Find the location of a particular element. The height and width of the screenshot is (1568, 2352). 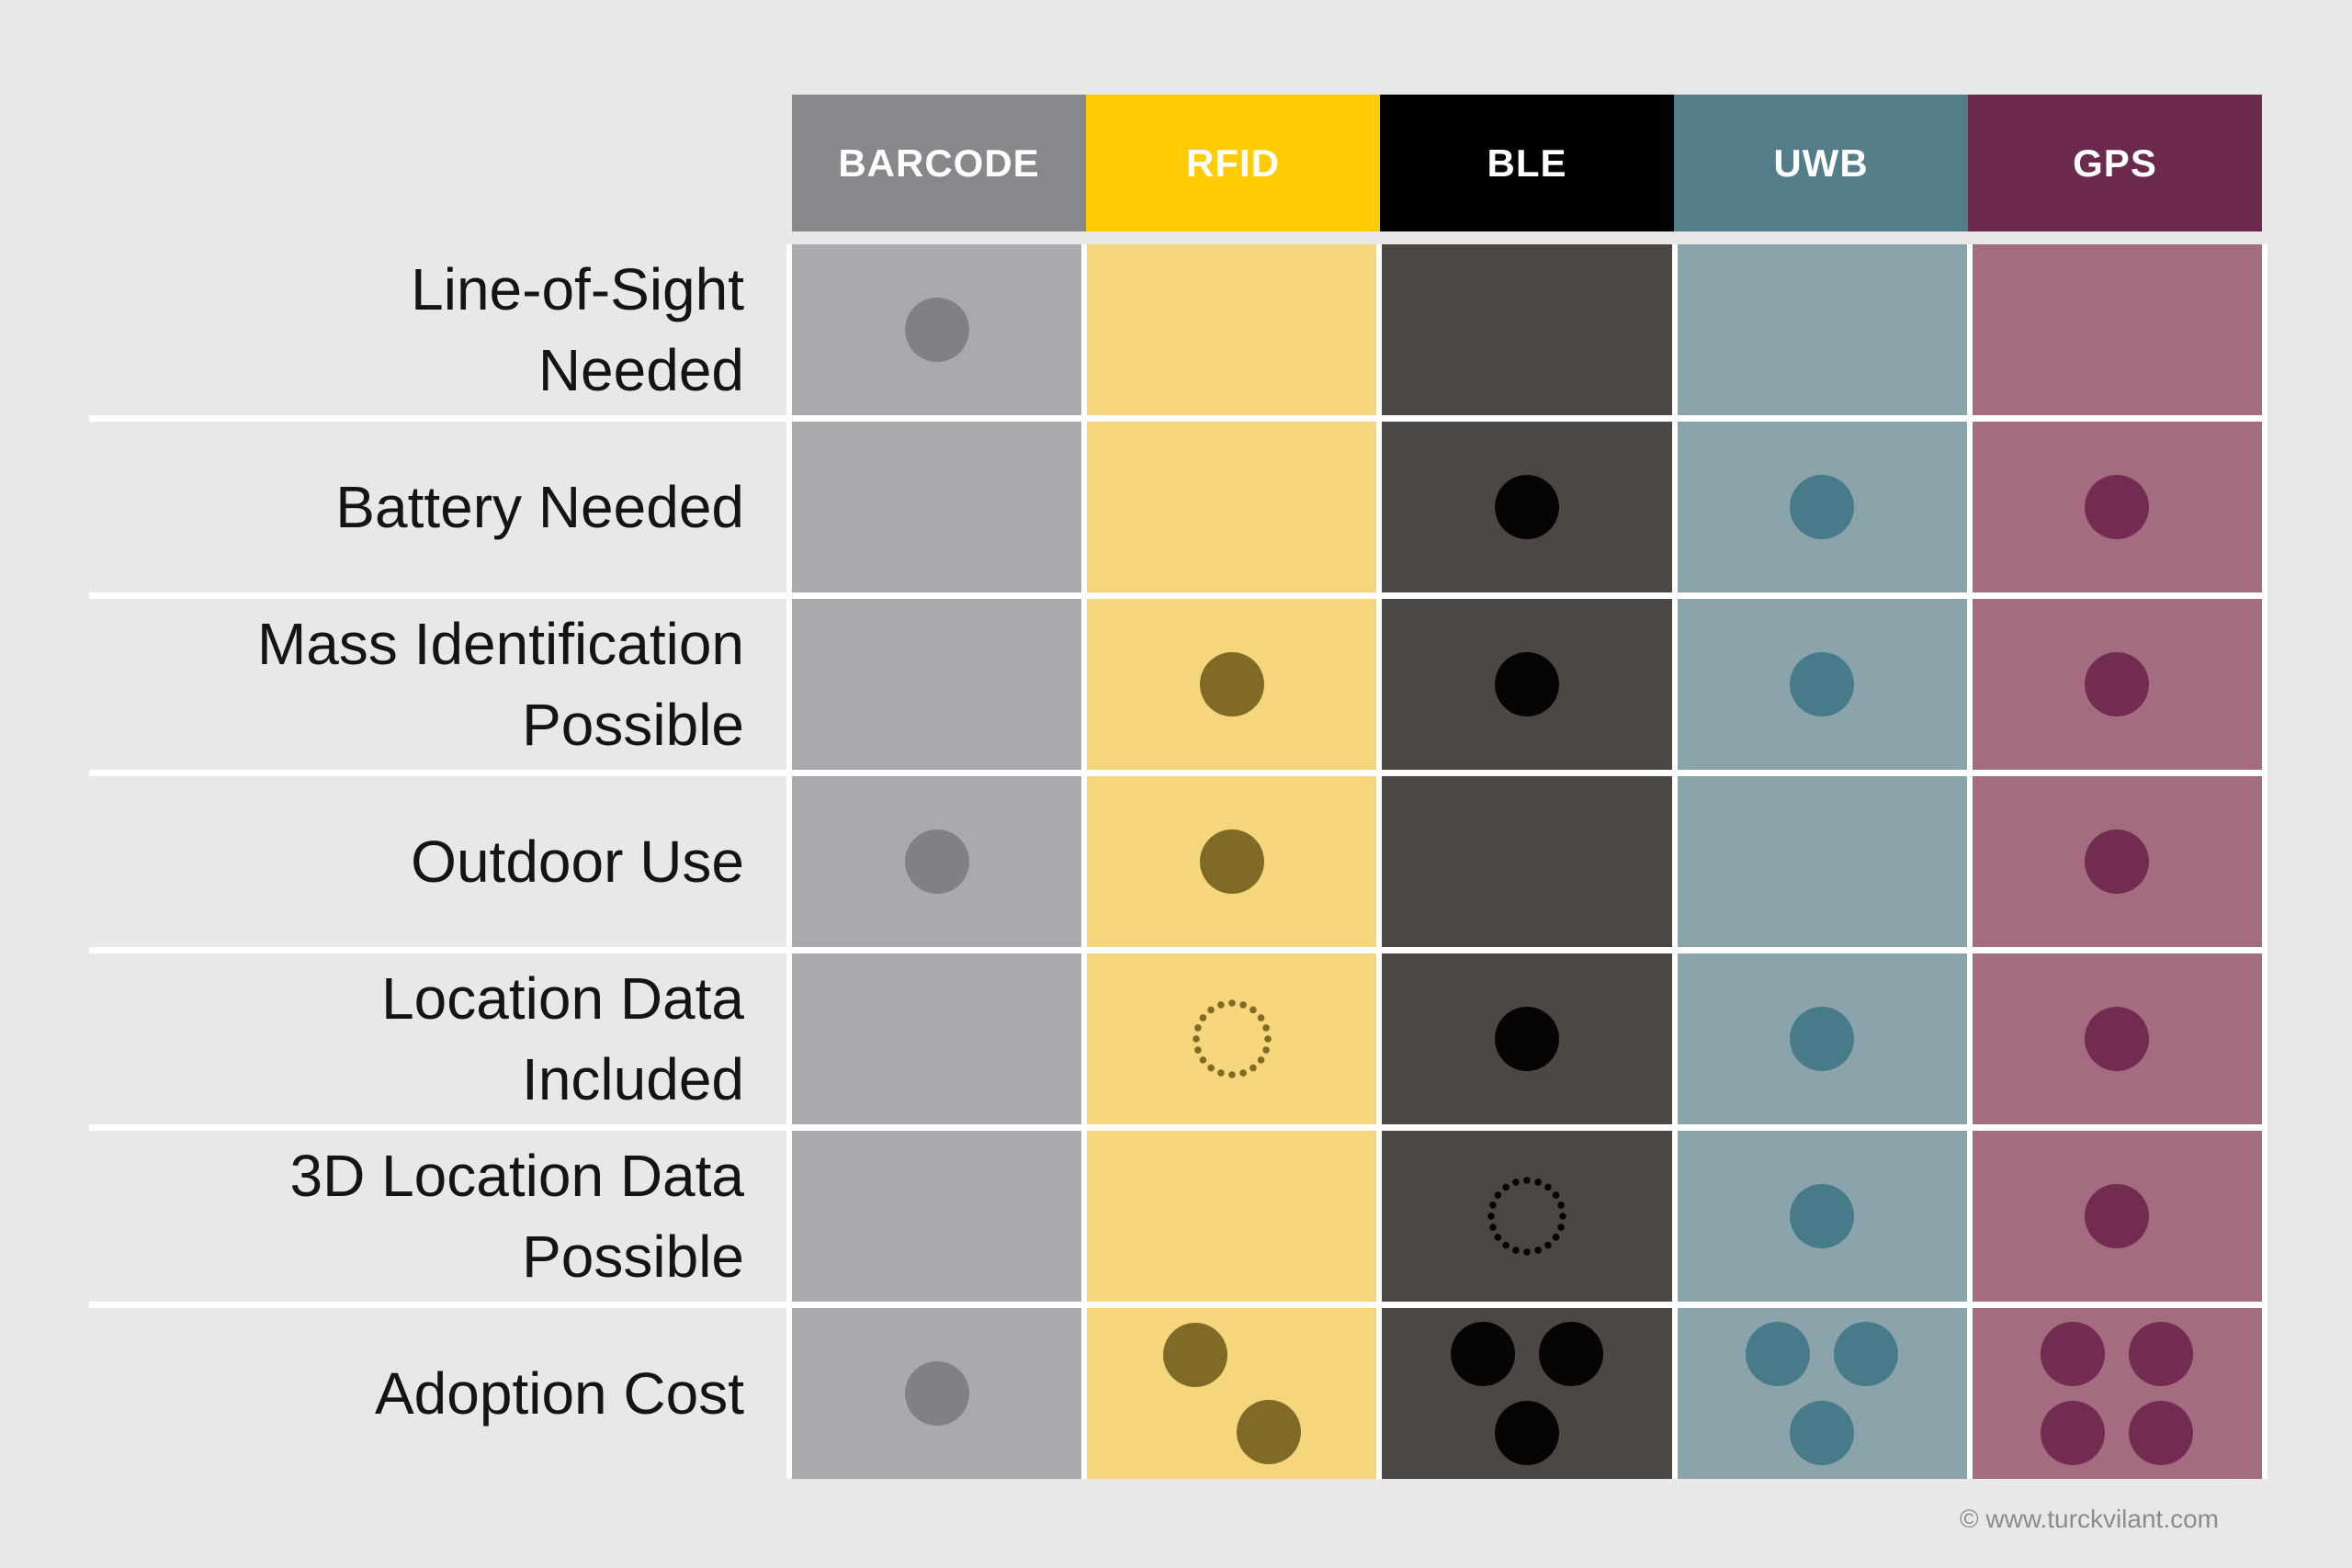

cell-ble-row5 is located at coordinates (1527, 1216).